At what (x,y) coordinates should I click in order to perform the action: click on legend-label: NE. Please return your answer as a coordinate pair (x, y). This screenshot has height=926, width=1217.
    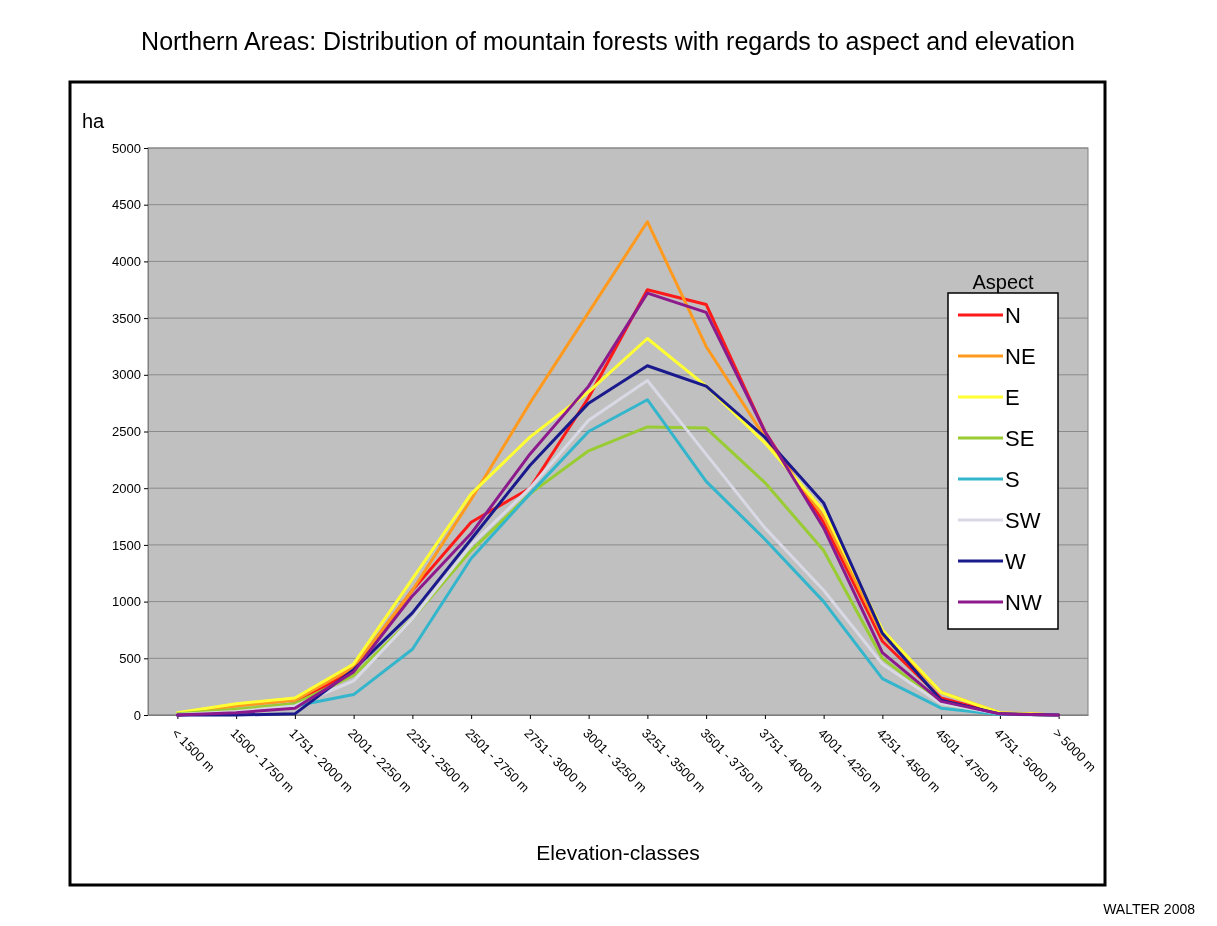
    Looking at the image, I should click on (1020, 356).